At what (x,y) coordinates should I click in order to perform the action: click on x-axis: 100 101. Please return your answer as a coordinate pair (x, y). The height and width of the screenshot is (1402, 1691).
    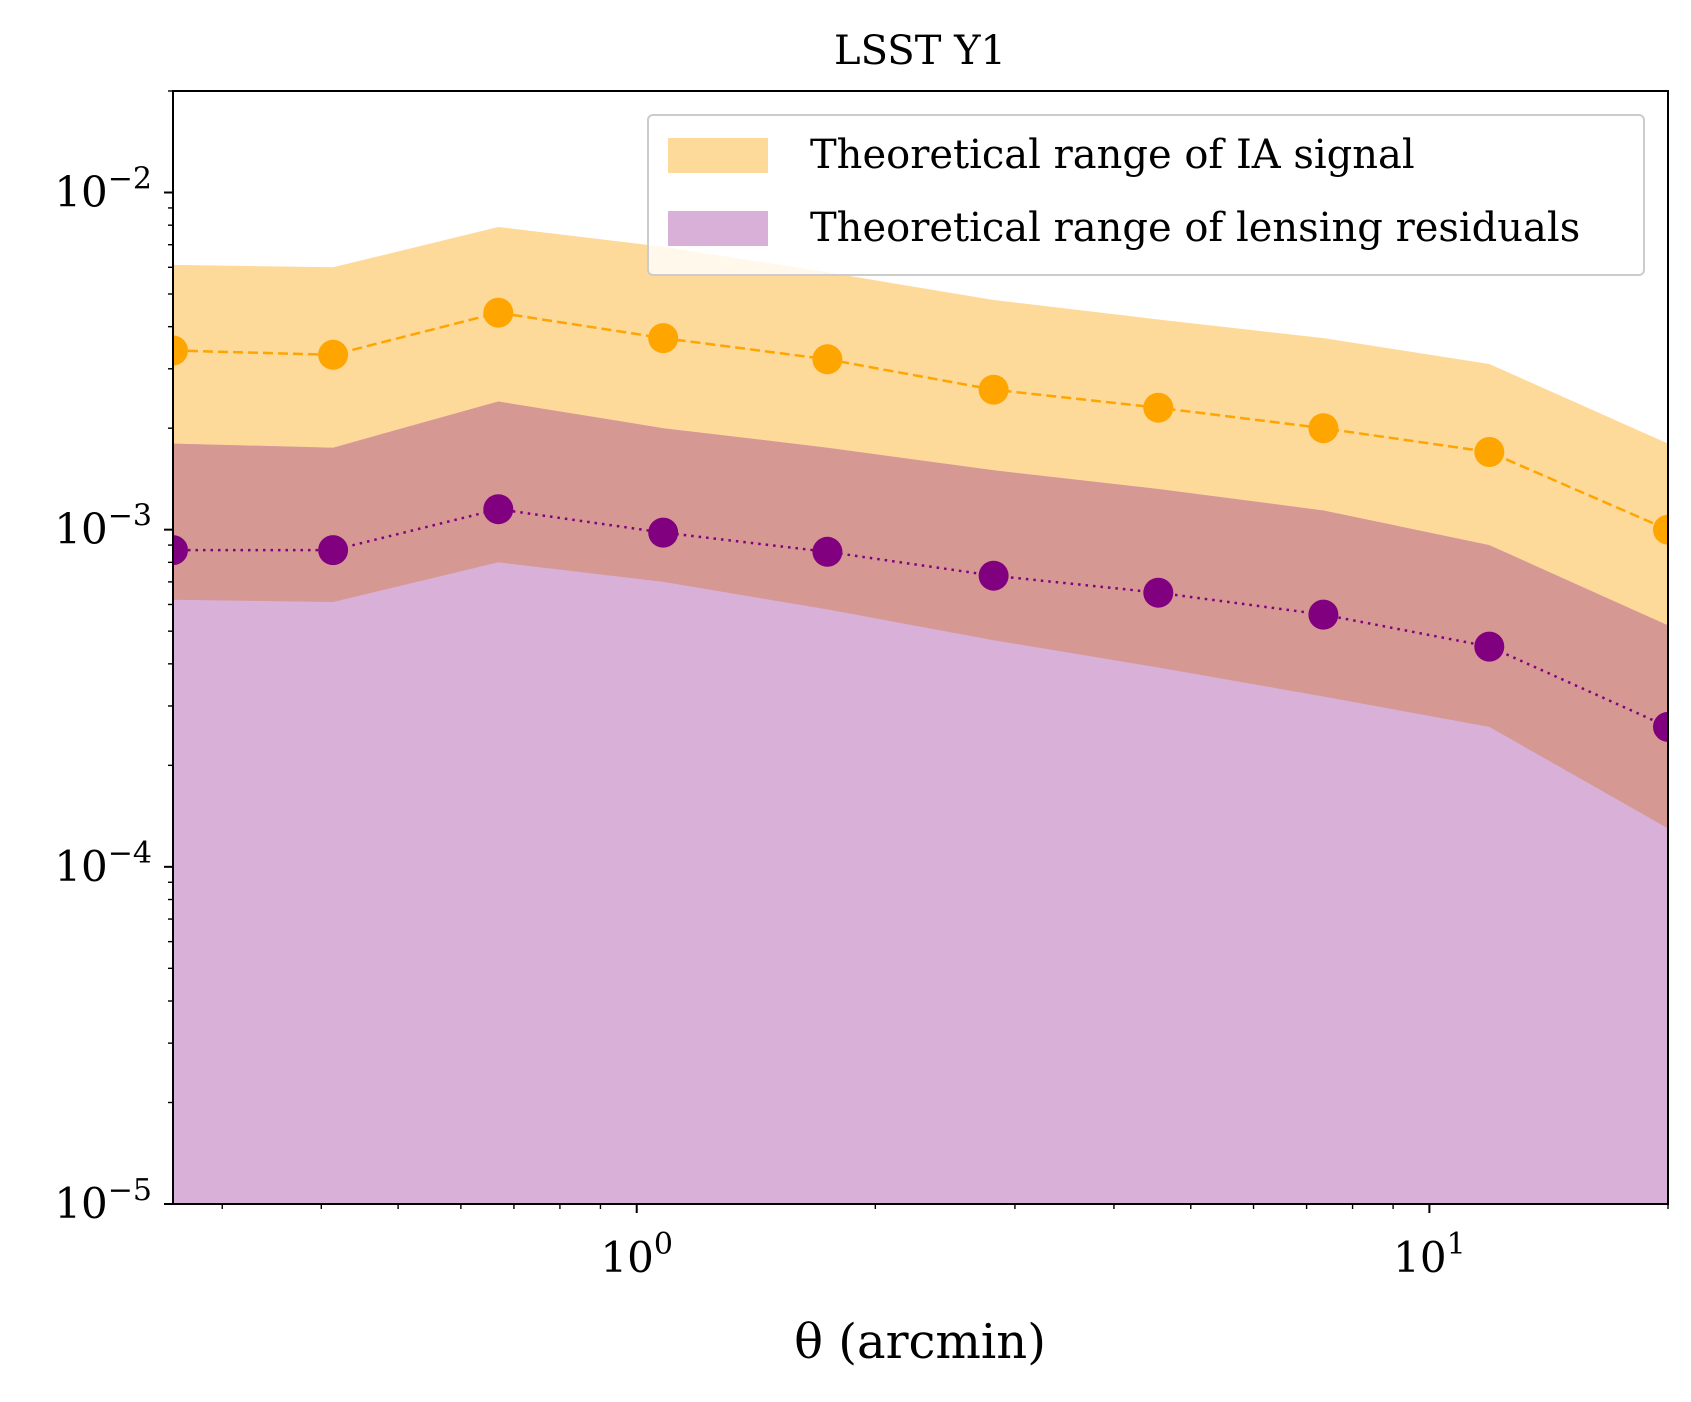
    Looking at the image, I should click on (945, 1243).